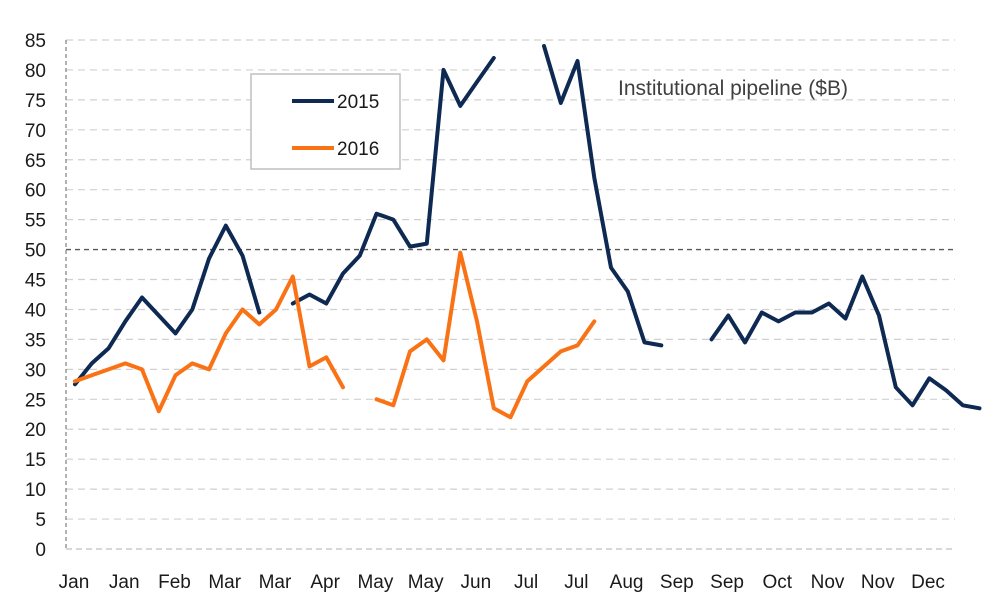  What do you see at coordinates (174, 582) in the screenshot?
I see `x-tick-label: Feb` at bounding box center [174, 582].